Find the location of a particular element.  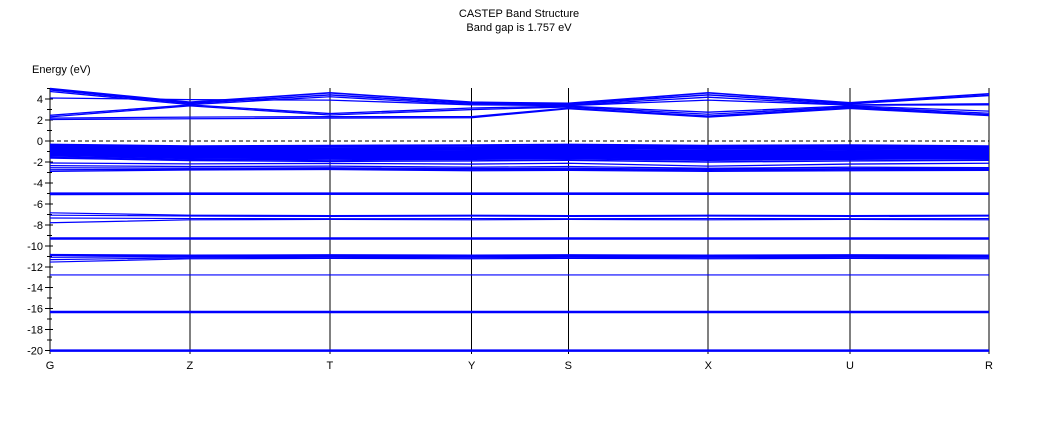

kpoint-label: S is located at coordinates (568, 366).